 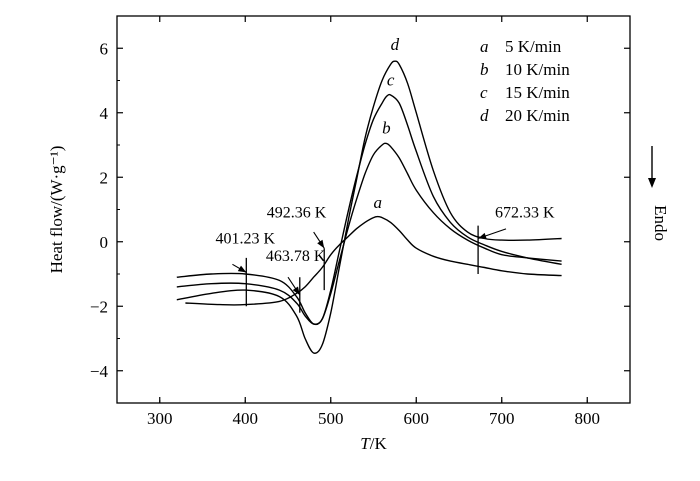 I want to click on x-axis-title-unit: /K, so click(x=379, y=443).